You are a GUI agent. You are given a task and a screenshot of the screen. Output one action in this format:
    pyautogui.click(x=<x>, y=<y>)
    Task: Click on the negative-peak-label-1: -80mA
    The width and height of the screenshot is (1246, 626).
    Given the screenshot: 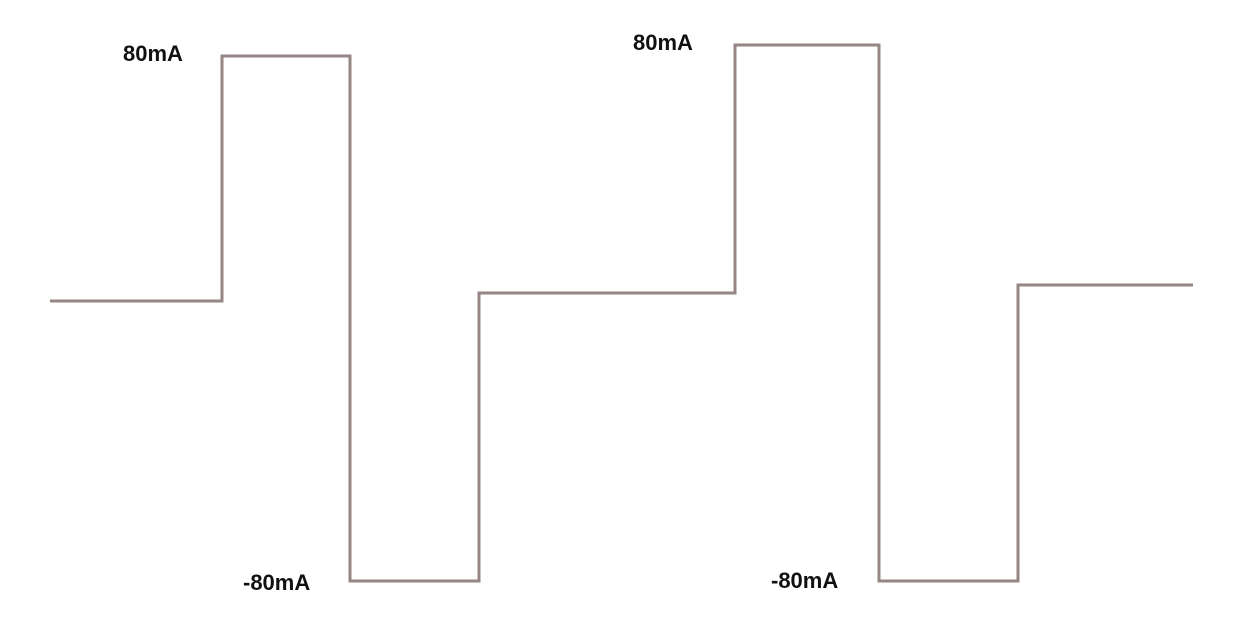 What is the action you would take?
    pyautogui.click(x=277, y=582)
    